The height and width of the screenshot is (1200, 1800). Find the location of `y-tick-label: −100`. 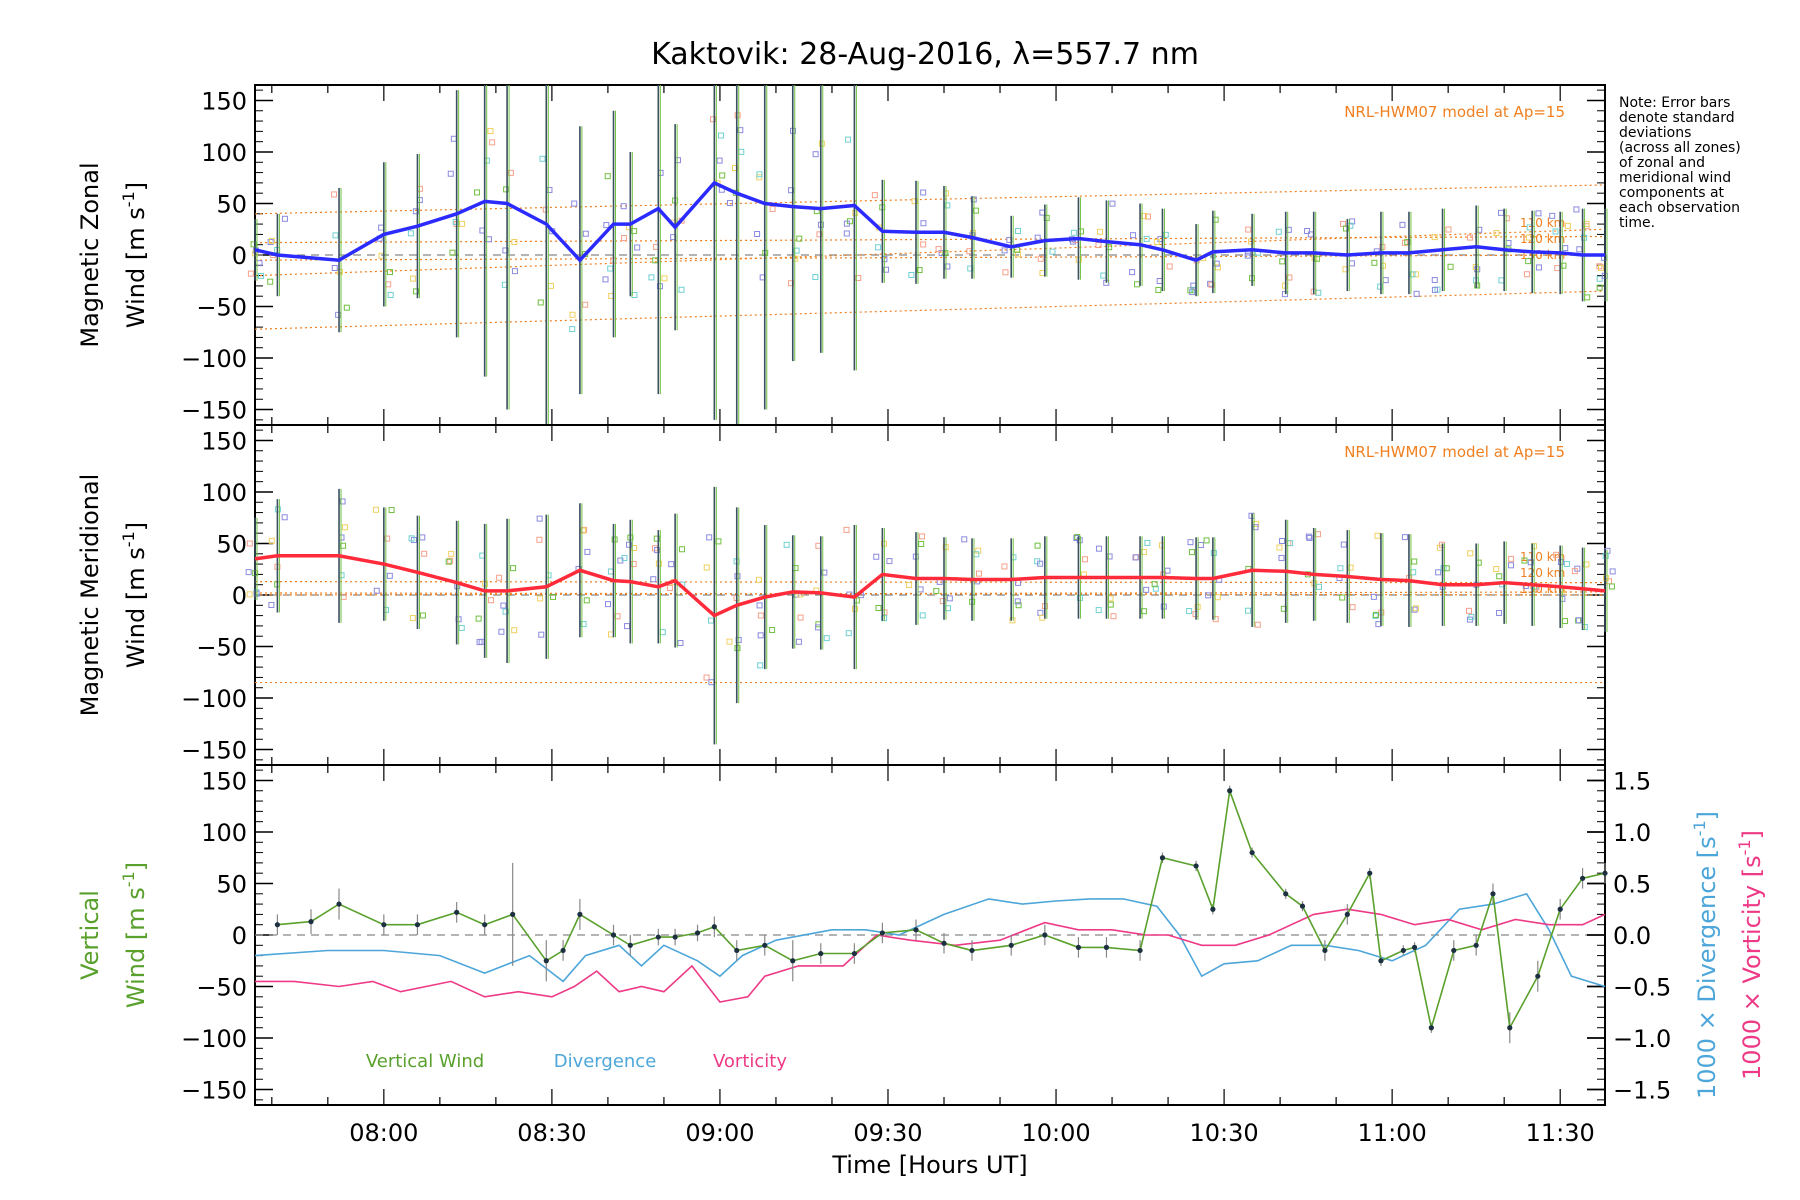

y-tick-label: −100 is located at coordinates (214, 699).